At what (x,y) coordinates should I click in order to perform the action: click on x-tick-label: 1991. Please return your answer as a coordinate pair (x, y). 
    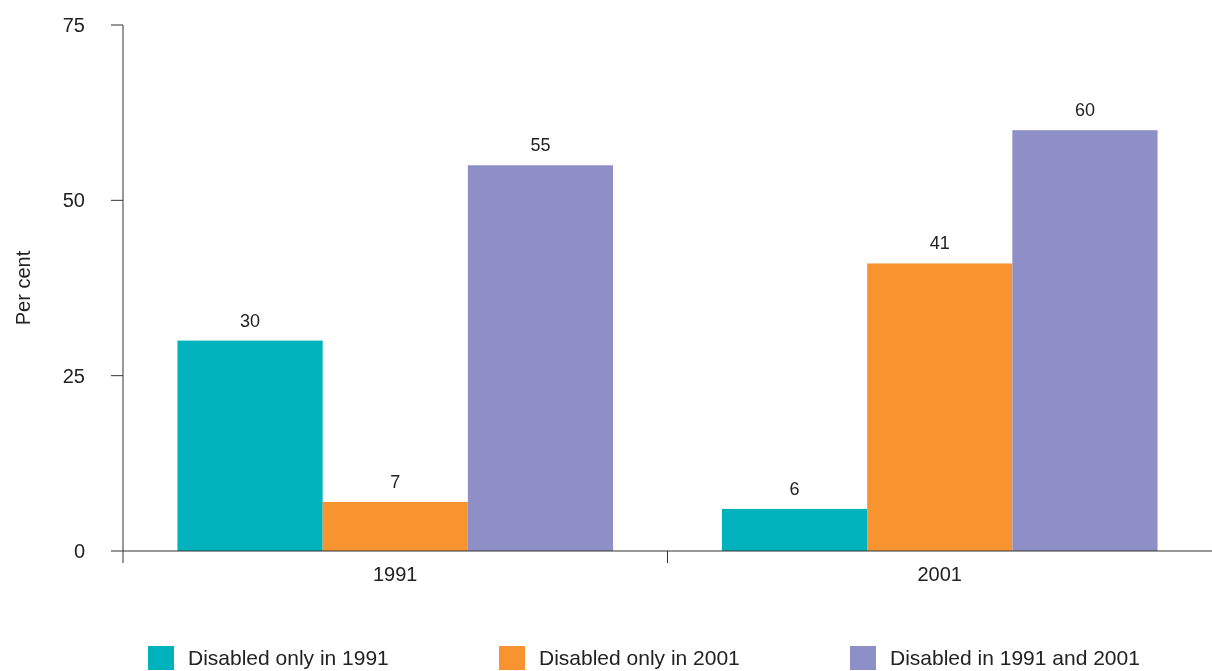
    Looking at the image, I should click on (395, 574).